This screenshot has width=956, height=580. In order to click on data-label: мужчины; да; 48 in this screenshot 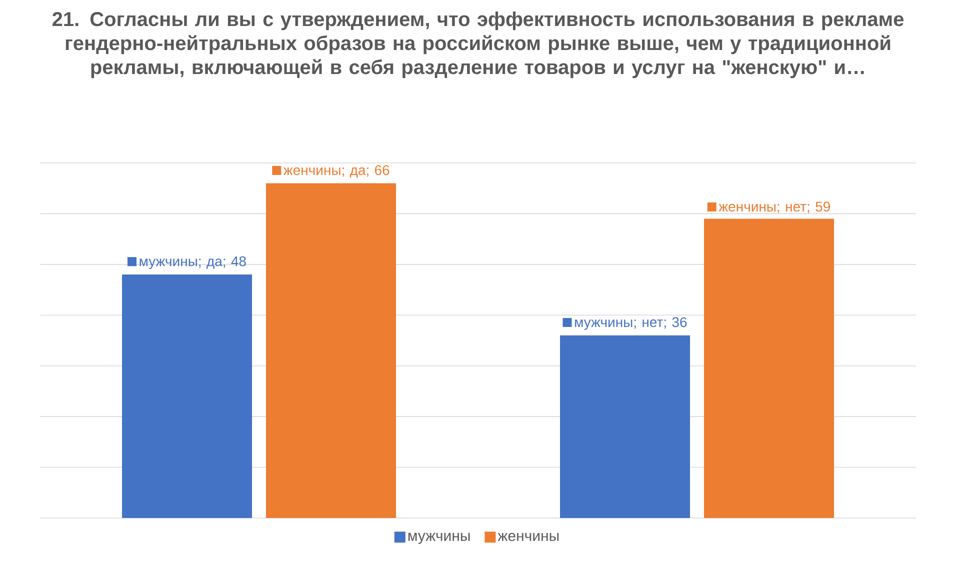, I will do `click(193, 263)`.